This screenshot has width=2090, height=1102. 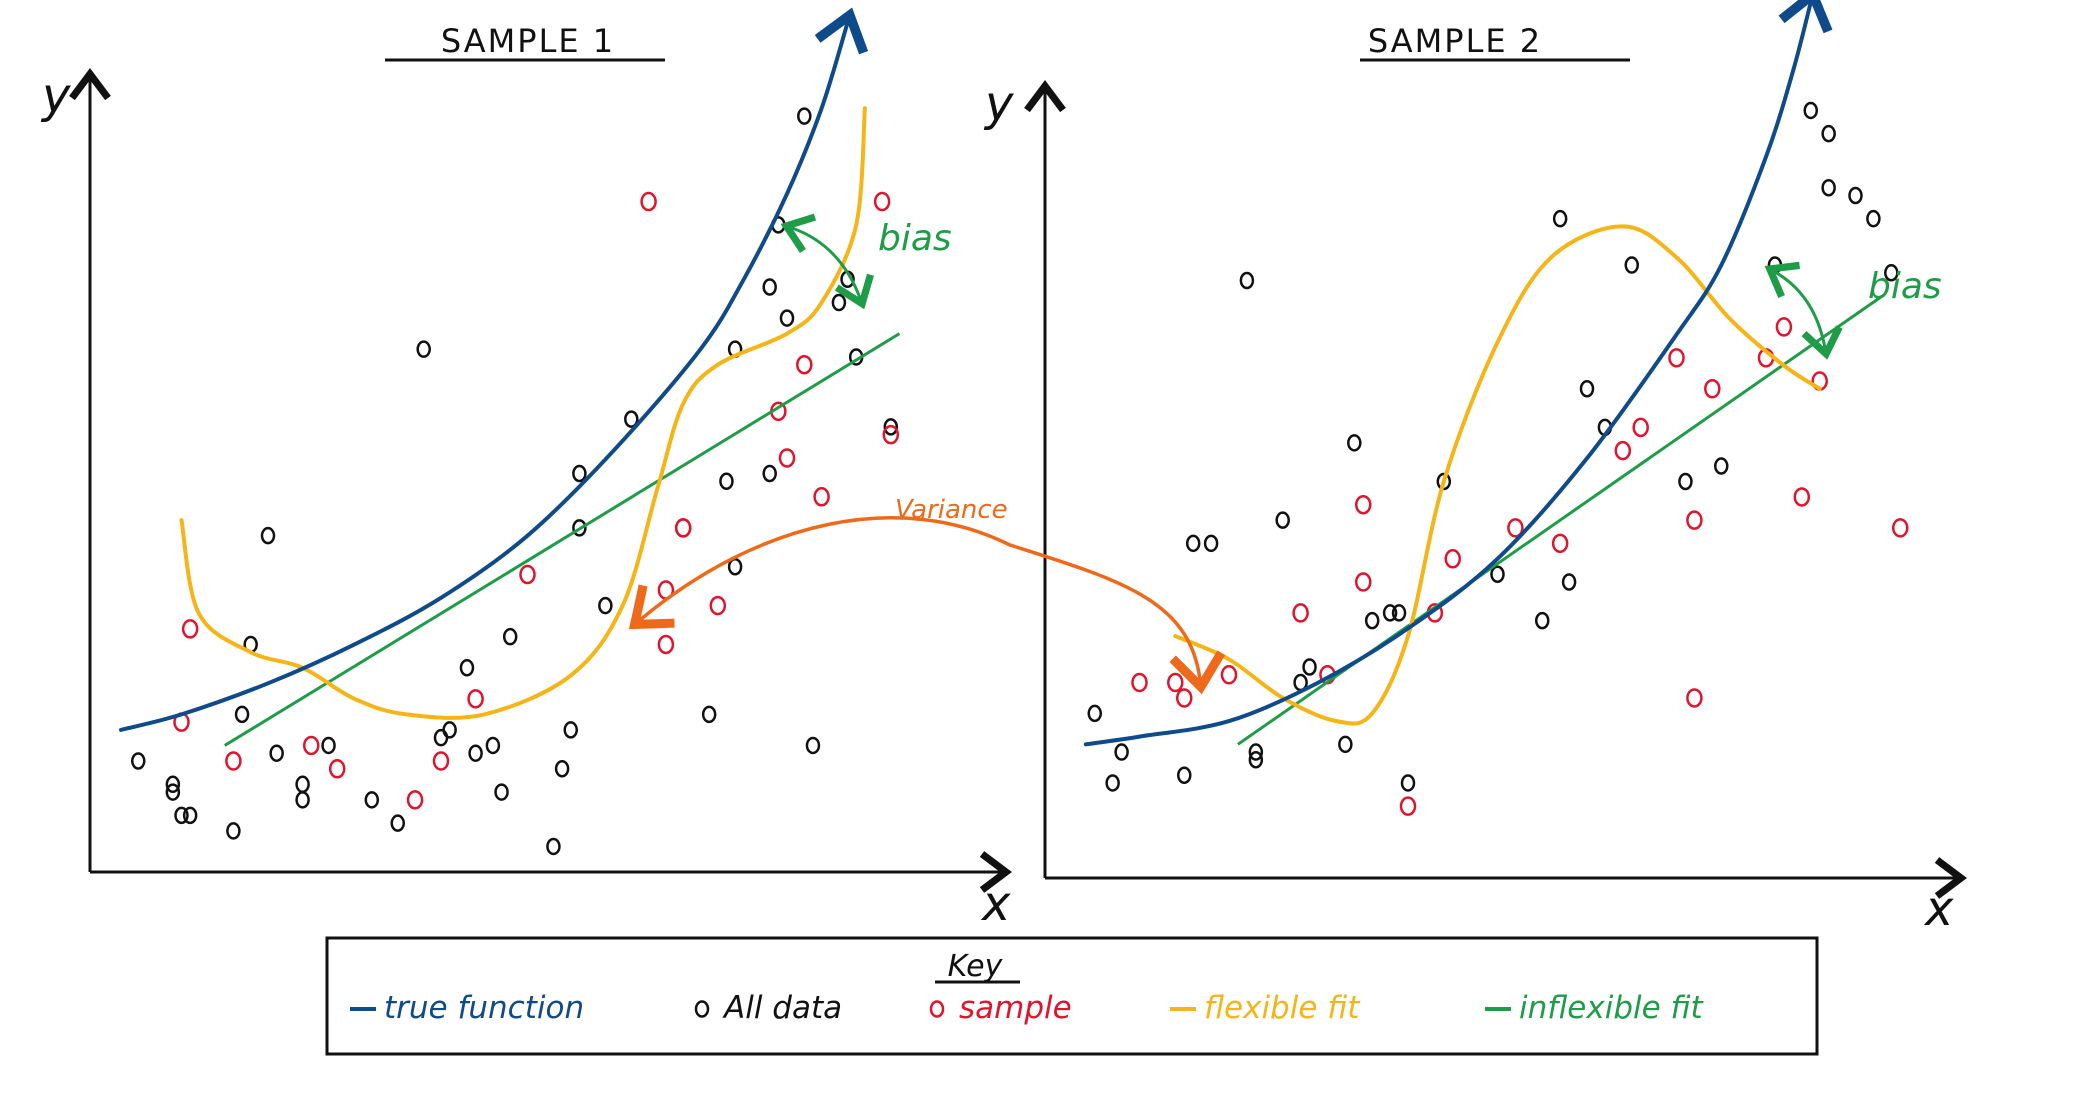 I want to click on variance-label: Variance, so click(x=951, y=510).